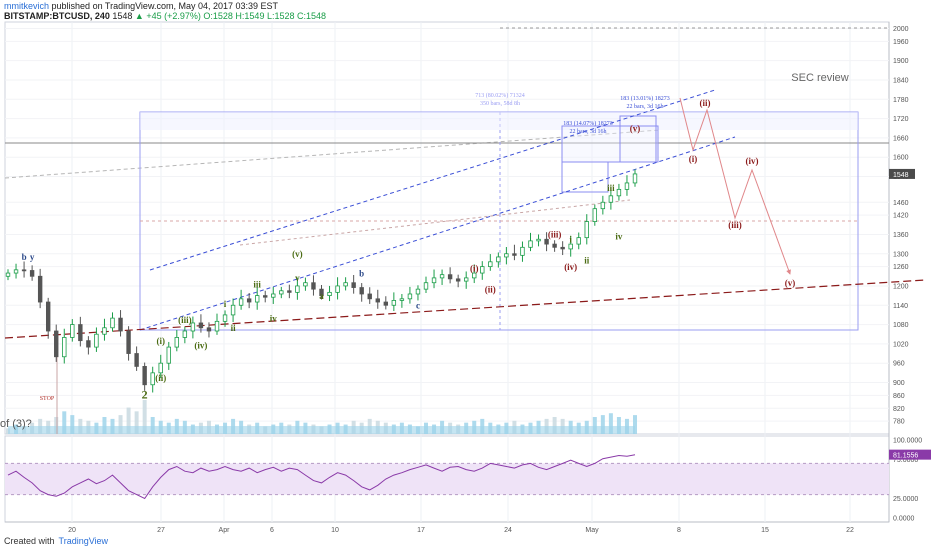  I want to click on long-support-trendline, so click(465, 309).